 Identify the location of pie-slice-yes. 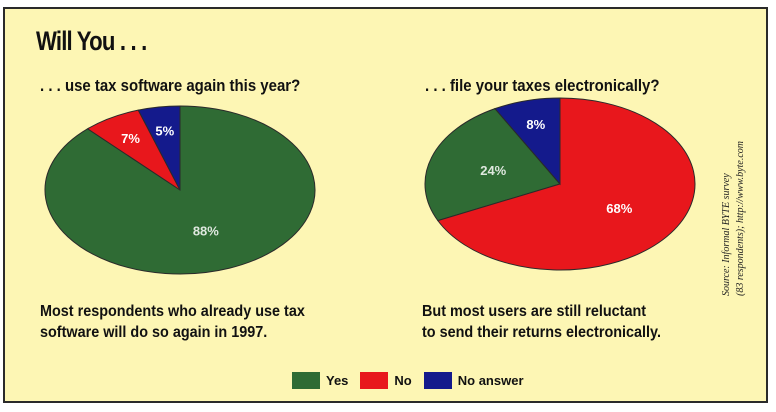
(492, 165).